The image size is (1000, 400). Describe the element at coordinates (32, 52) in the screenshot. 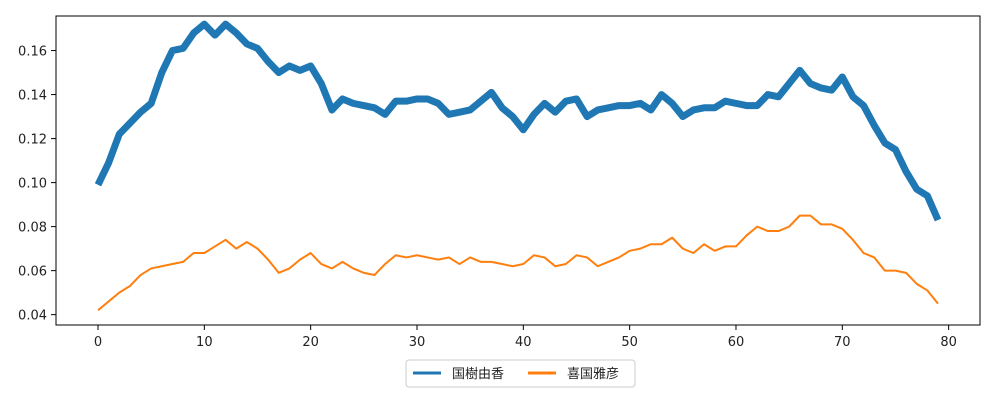

I see `y-tick-label: 0.16` at that location.